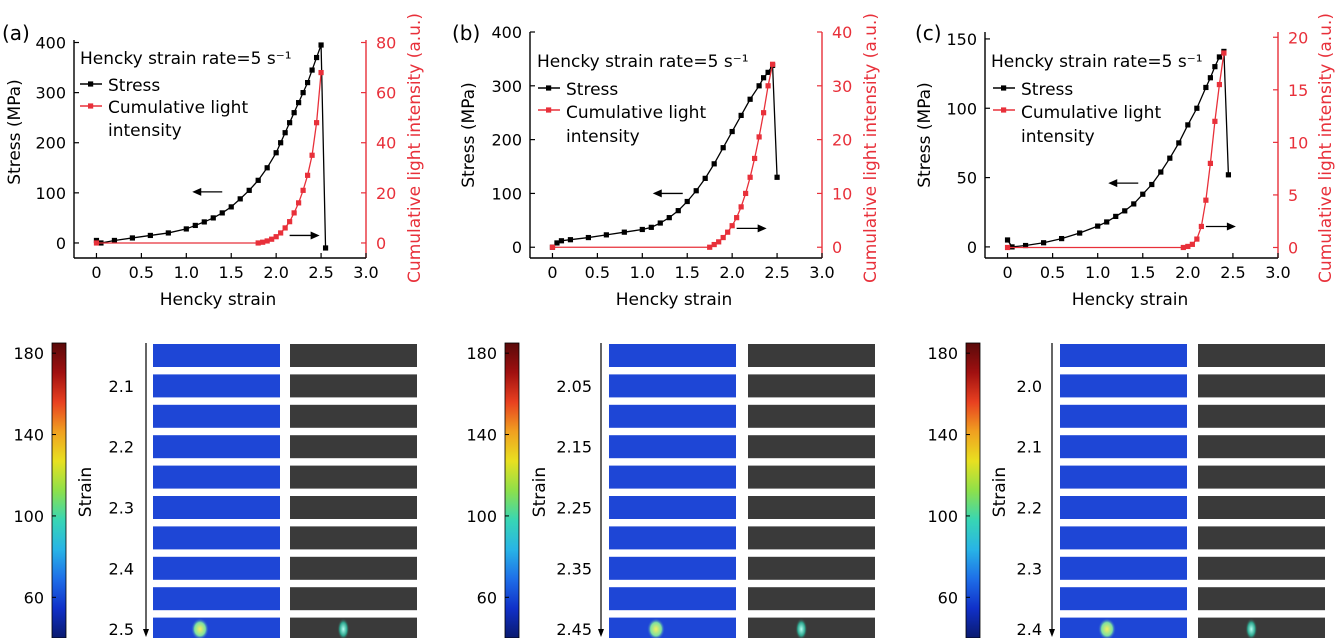 This screenshot has height=638, width=1339. What do you see at coordinates (1047, 90) in the screenshot?
I see `legend-stress-label-c: Stress` at bounding box center [1047, 90].